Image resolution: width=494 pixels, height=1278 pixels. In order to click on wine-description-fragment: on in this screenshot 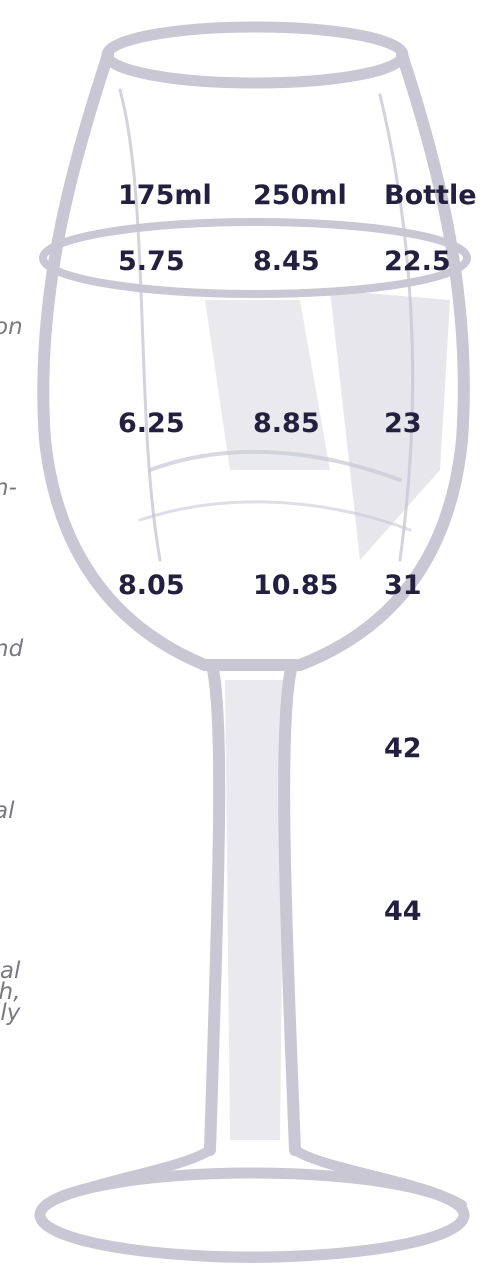, I will do `click(11, 327)`.